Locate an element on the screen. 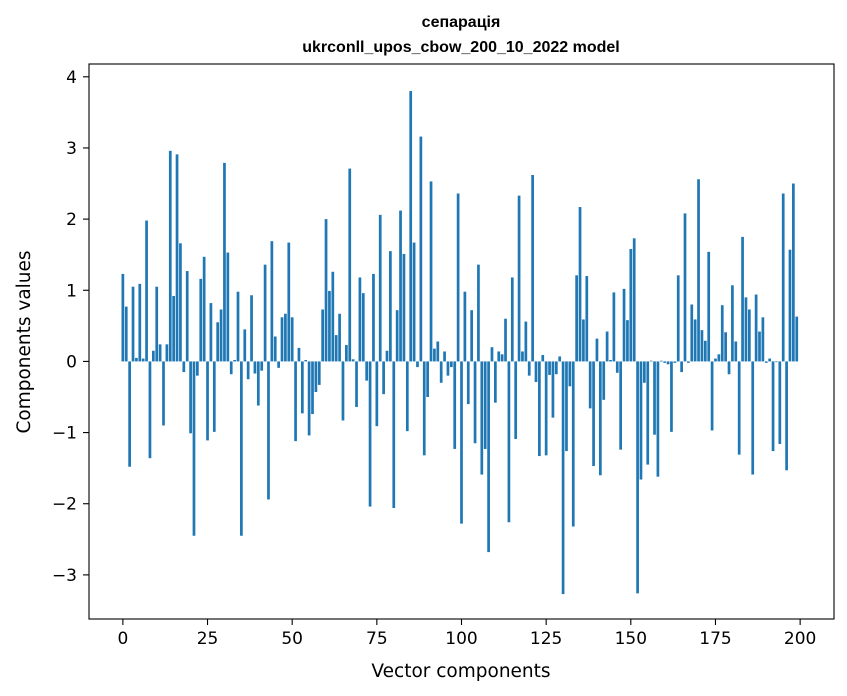 Image resolution: width=847 pixels, height=696 pixels. x-tick-label: 0 is located at coordinates (122, 639).